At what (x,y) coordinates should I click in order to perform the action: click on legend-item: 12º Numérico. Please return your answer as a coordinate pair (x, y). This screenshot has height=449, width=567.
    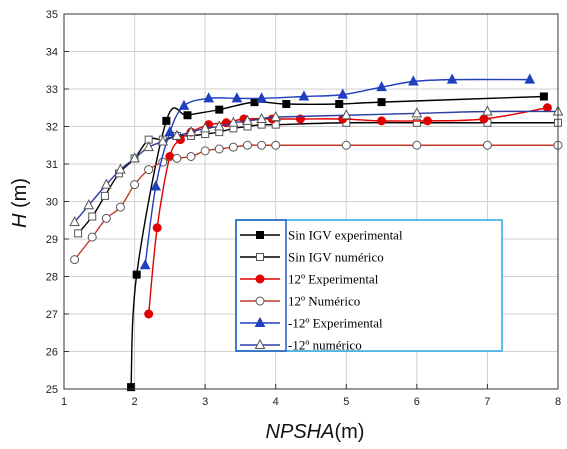
    Looking at the image, I should click on (300, 301).